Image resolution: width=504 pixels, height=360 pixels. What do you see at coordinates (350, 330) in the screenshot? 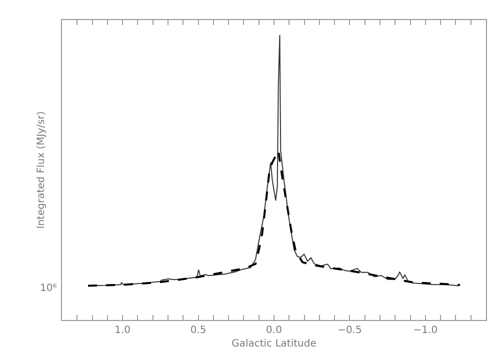
I see `x-tick-label: −0.5` at bounding box center [350, 330].